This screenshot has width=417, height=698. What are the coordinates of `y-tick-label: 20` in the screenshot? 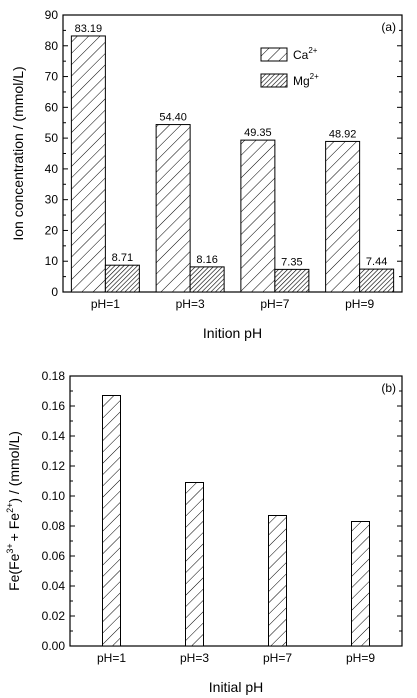 It's located at (52, 230).